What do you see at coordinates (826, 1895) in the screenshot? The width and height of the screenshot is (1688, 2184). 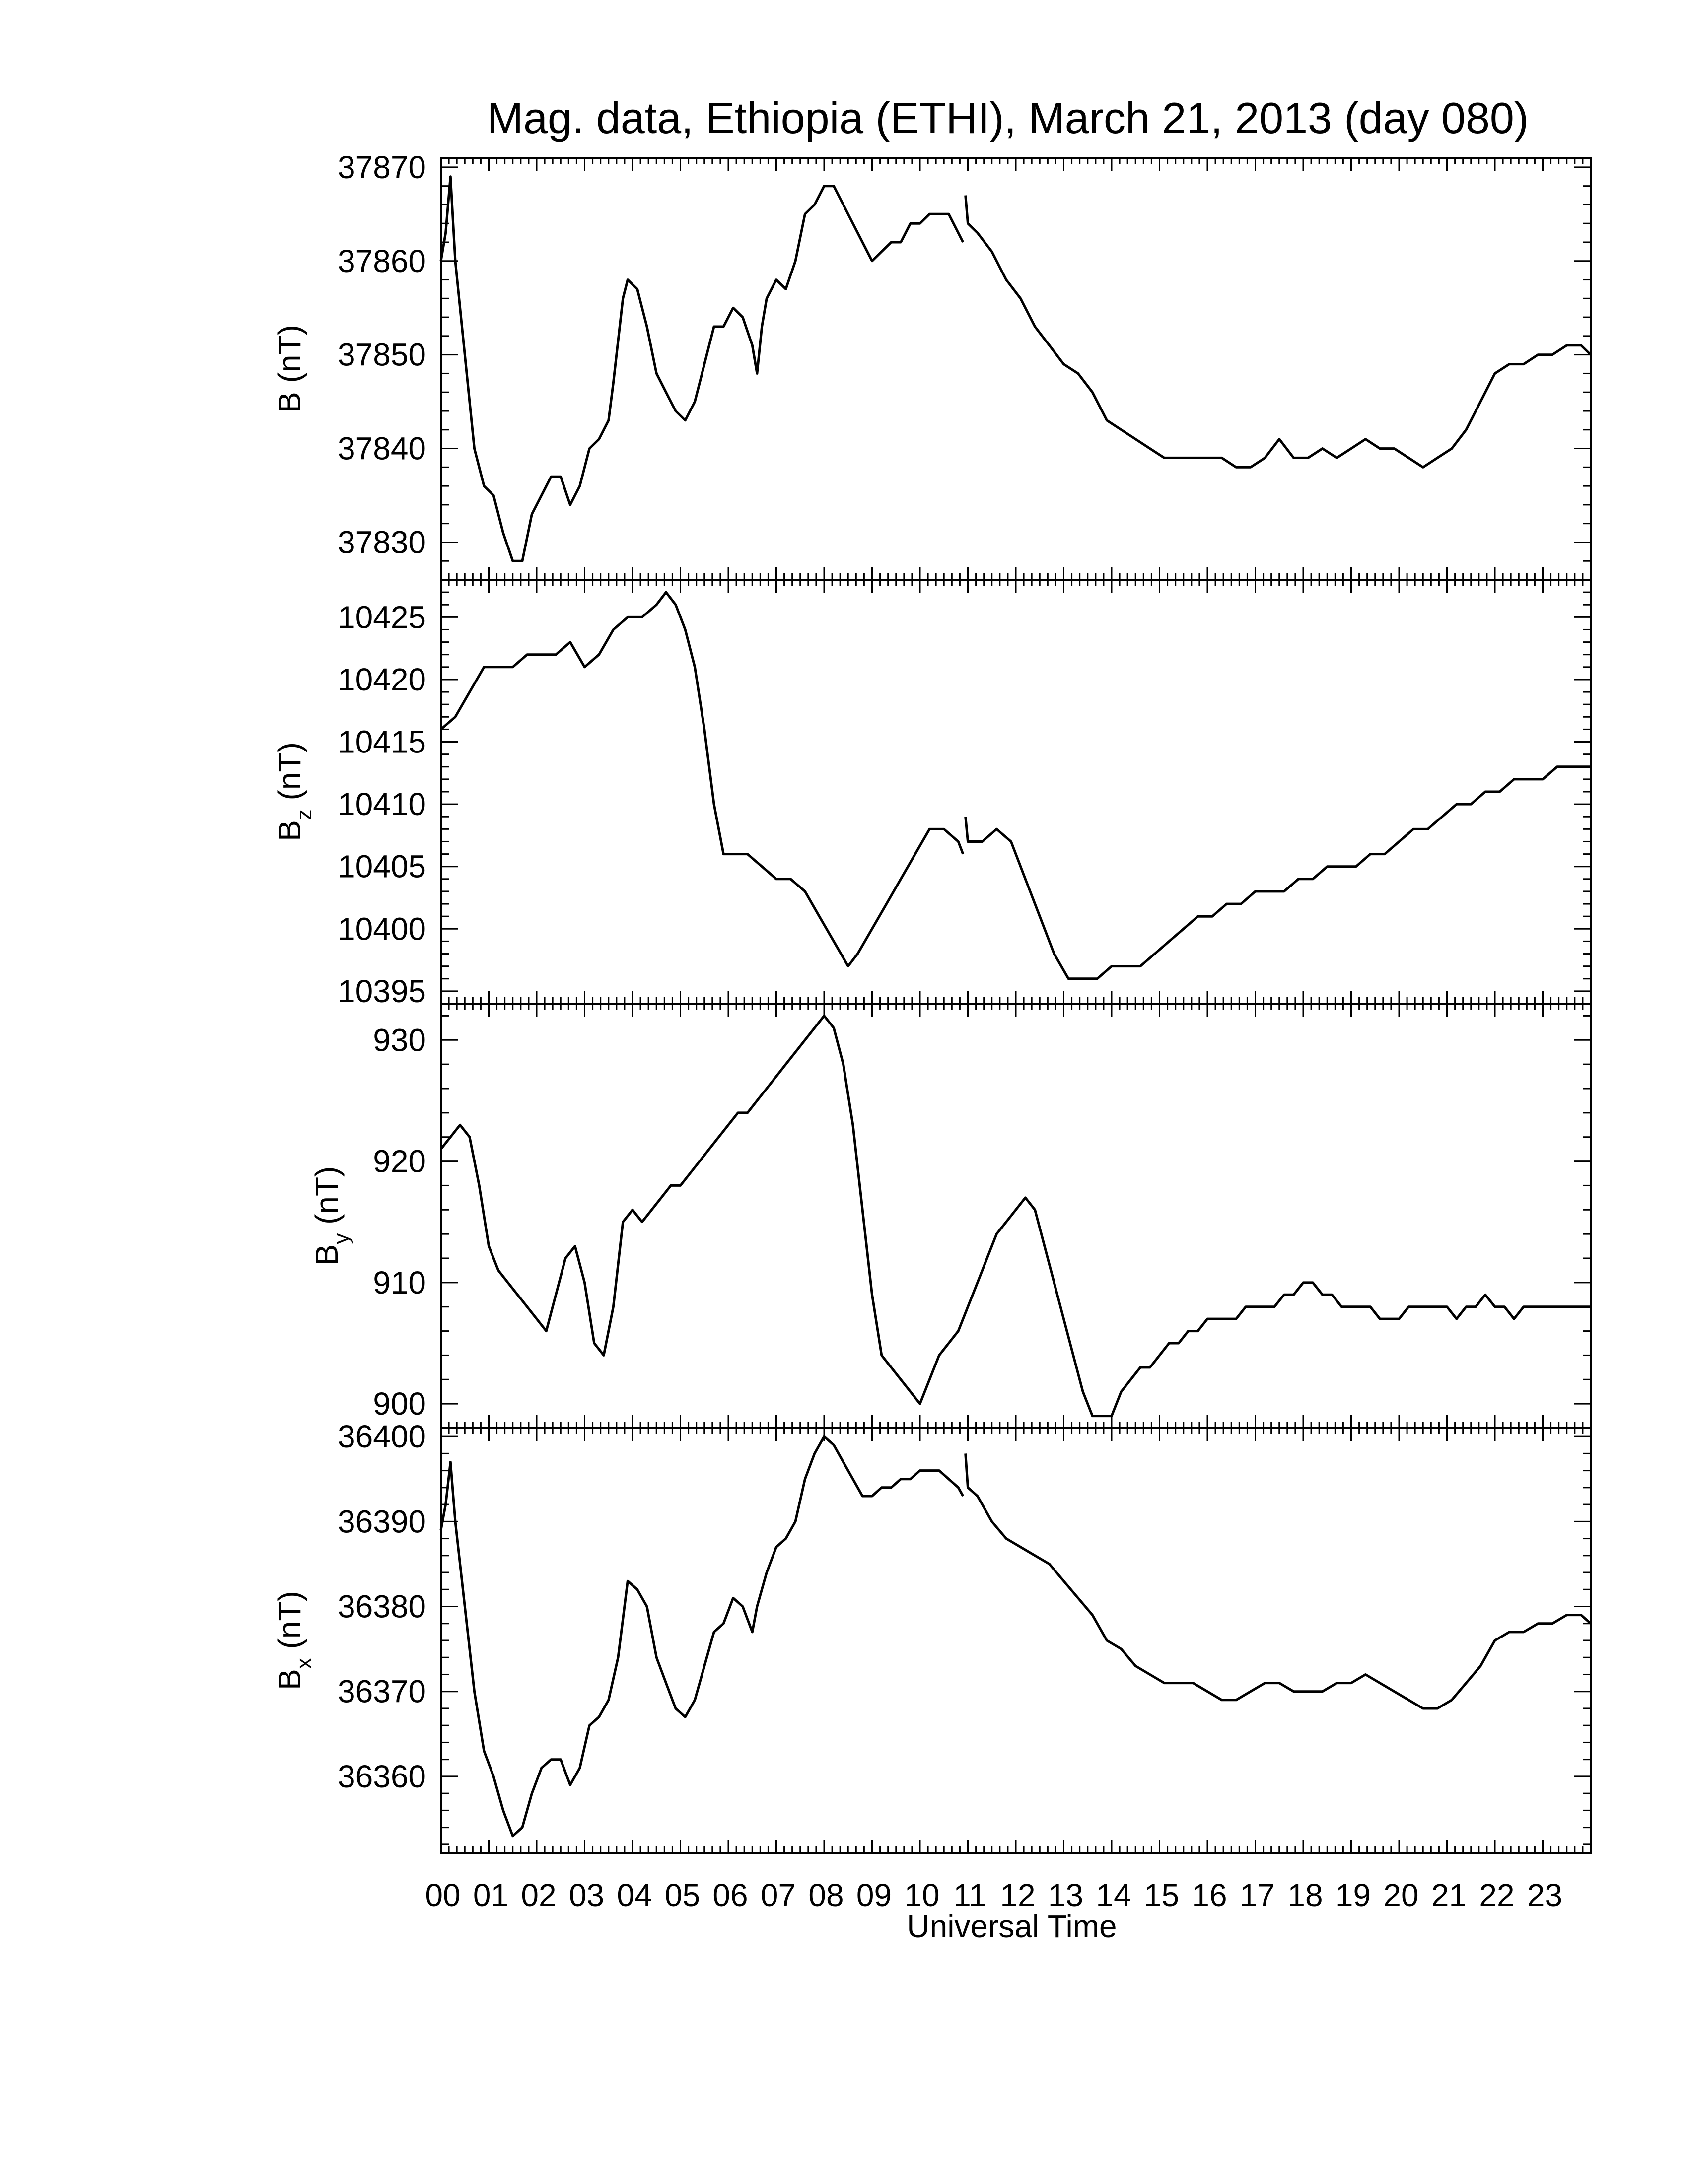 I see `x-tick-label: 08` at bounding box center [826, 1895].